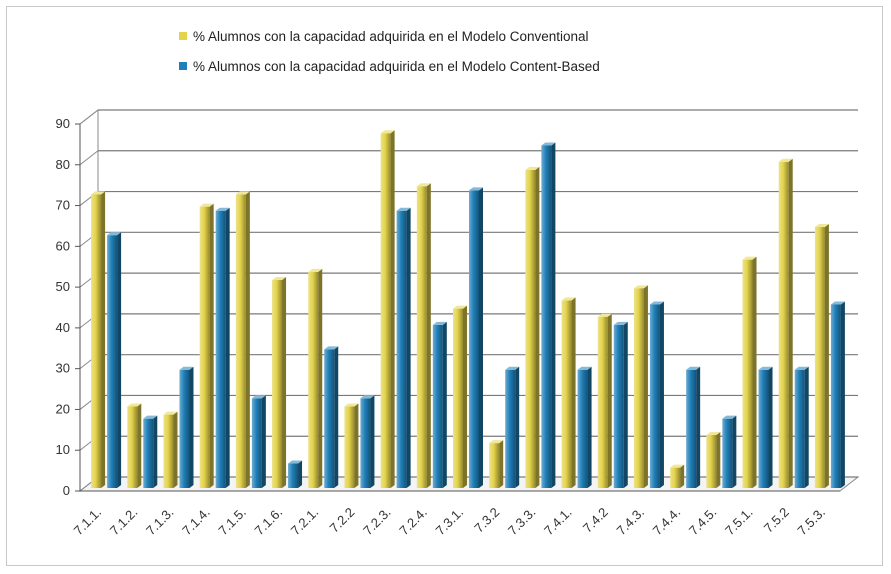  What do you see at coordinates (522, 522) in the screenshot?
I see `x-tick-label: 7.3.3.` at bounding box center [522, 522].